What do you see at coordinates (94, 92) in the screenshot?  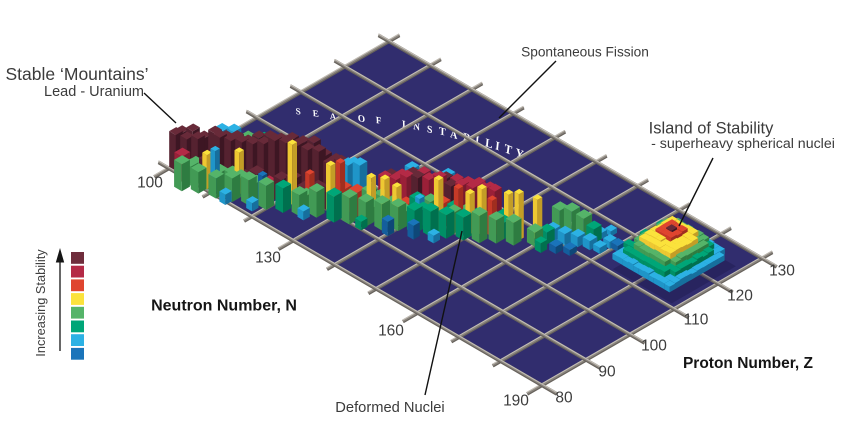 I see `svg-text: Lead - Uranium` at bounding box center [94, 92].